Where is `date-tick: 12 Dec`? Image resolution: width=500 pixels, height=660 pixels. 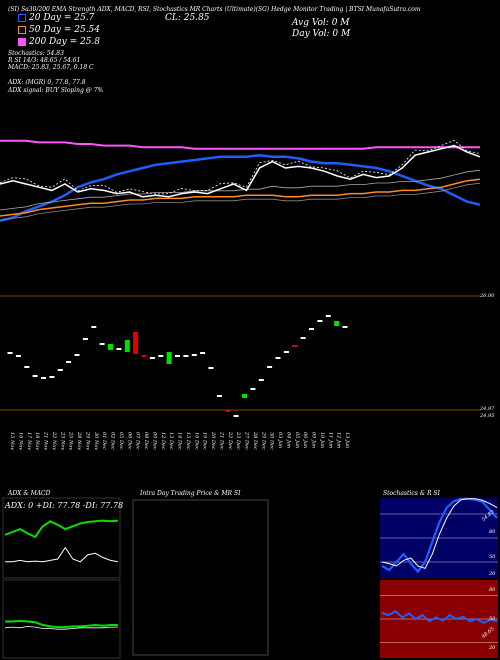
date-tick: 12 Dec is located at coordinates (163, 441).